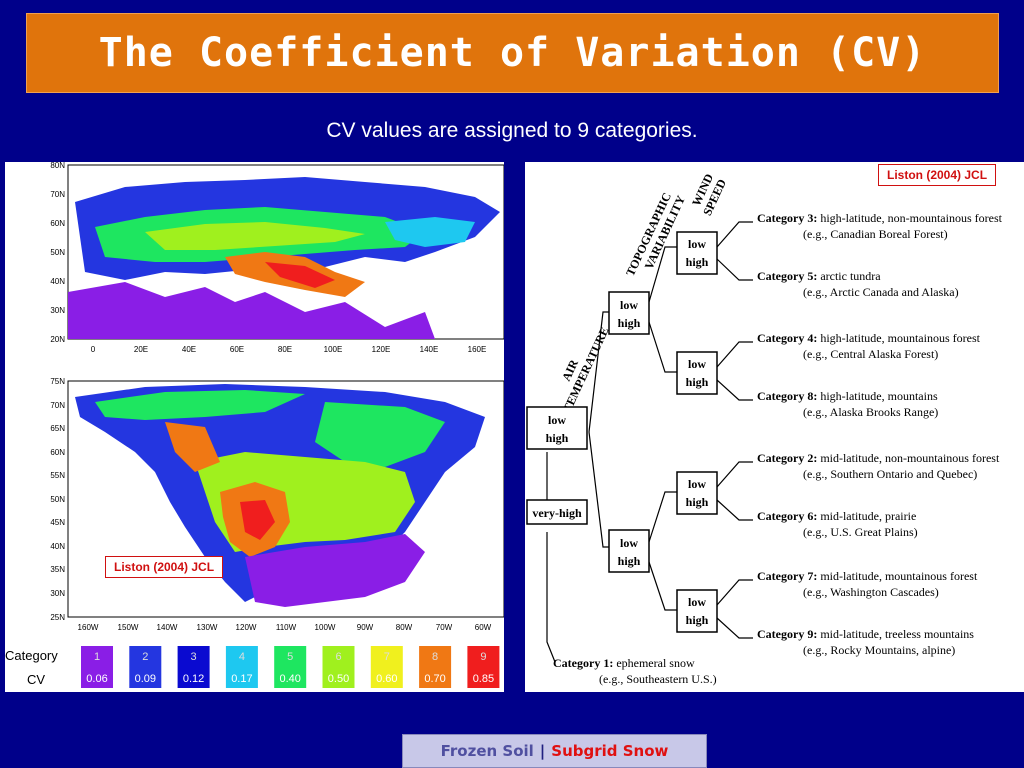 This screenshot has height=768, width=1024. What do you see at coordinates (57, 499) in the screenshot?
I see `na-lat-label: 50N` at bounding box center [57, 499].